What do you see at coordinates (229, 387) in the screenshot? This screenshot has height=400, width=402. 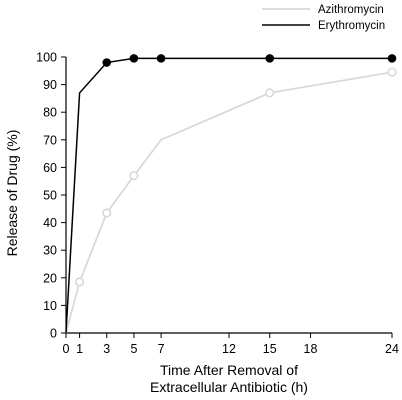 I see `x-axis-title-line-2: Extracellular Antibiotic (h)` at bounding box center [229, 387].